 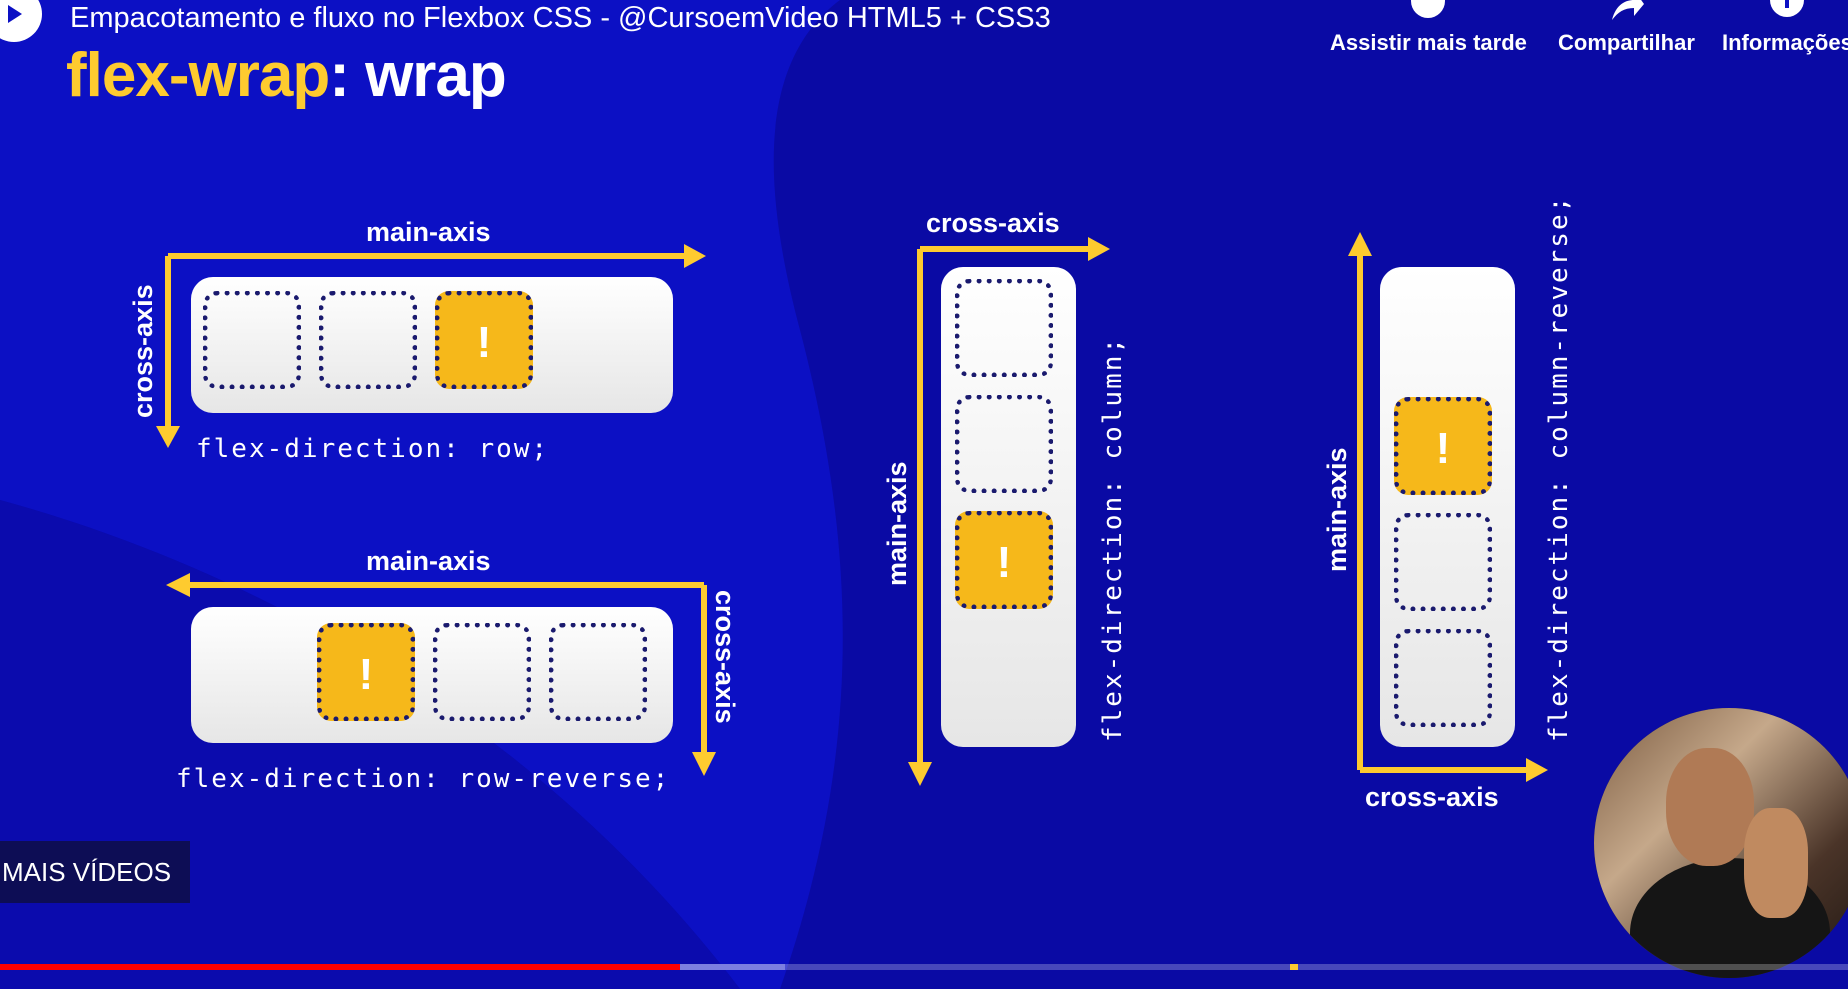 What do you see at coordinates (993, 223) in the screenshot?
I see `column-cross-axis-label: cross-axis` at bounding box center [993, 223].